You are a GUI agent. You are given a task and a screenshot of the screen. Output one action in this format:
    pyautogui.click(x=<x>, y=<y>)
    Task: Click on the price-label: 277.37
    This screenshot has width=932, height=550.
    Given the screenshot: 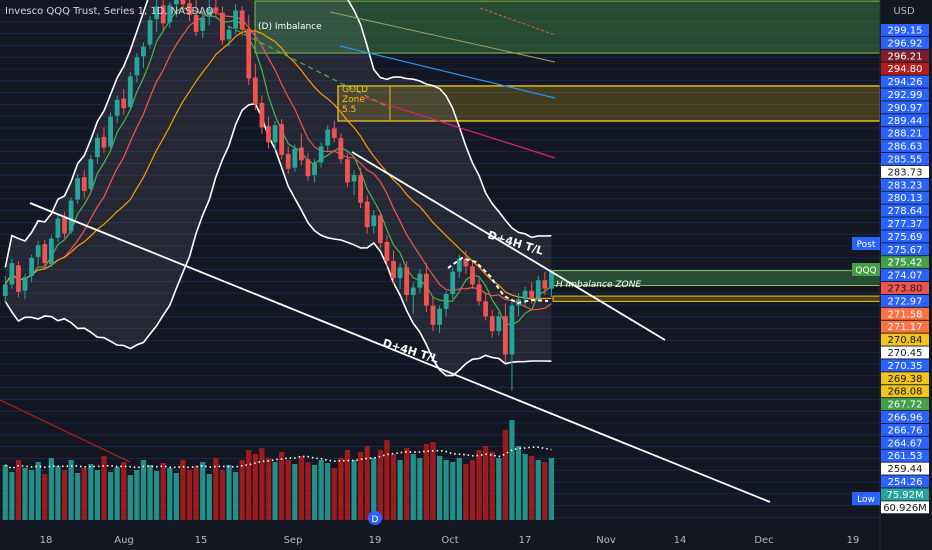 What is the action you would take?
    pyautogui.click(x=905, y=224)
    